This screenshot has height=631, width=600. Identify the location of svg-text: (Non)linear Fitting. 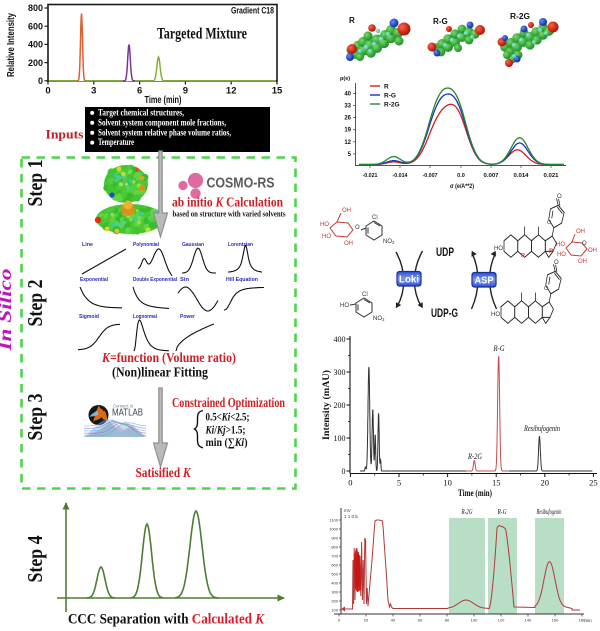
(160, 372).